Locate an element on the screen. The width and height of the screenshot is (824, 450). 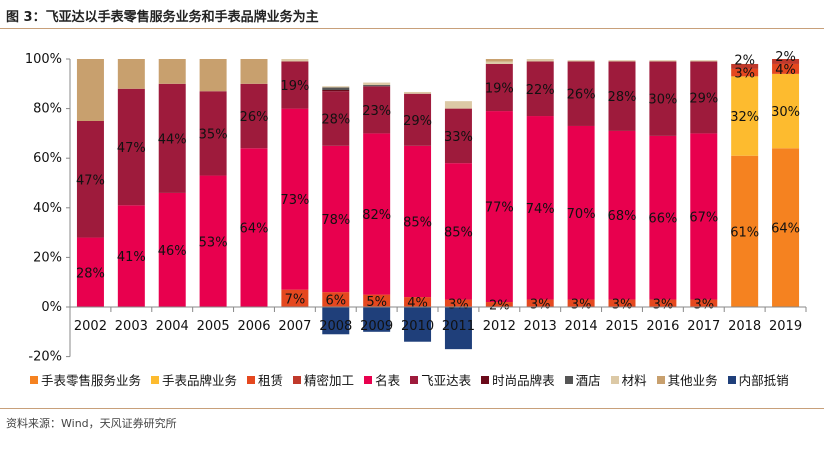
bar-segment-2017-飞亚达表 is located at coordinates (704, 97).